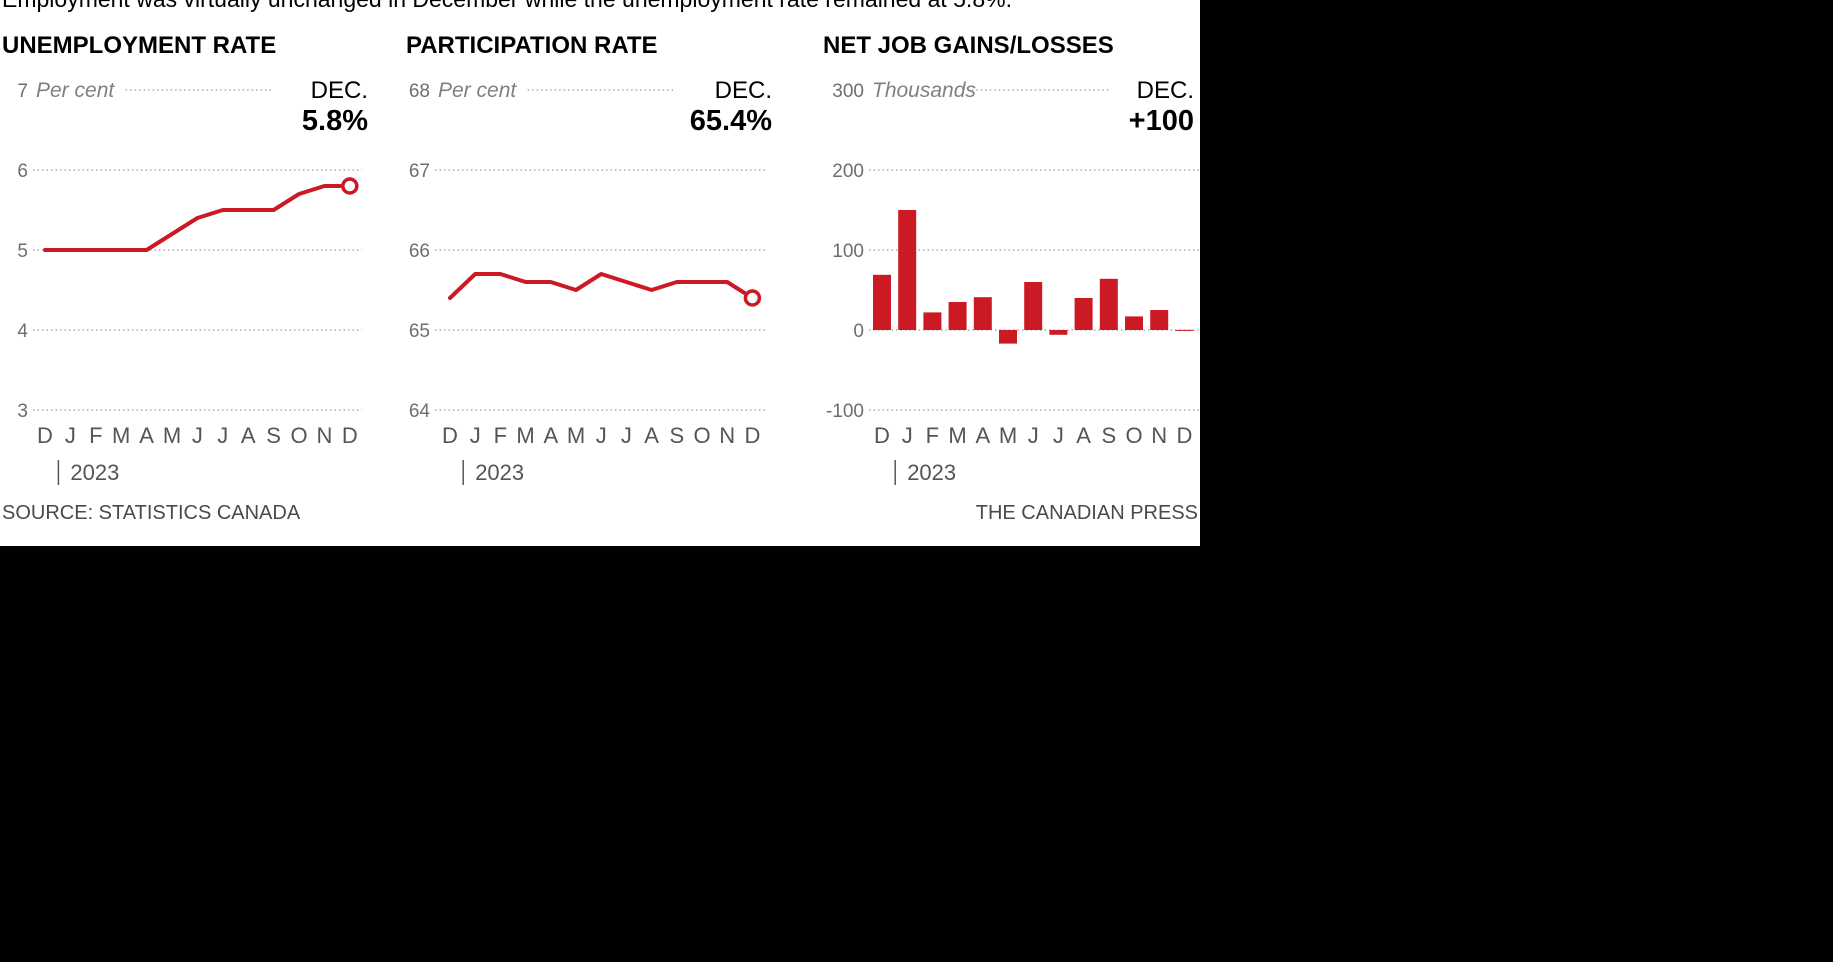 The width and height of the screenshot is (1833, 962). What do you see at coordinates (532, 45) in the screenshot?
I see `participation-chart-title: PARTICIPATION RATE` at bounding box center [532, 45].